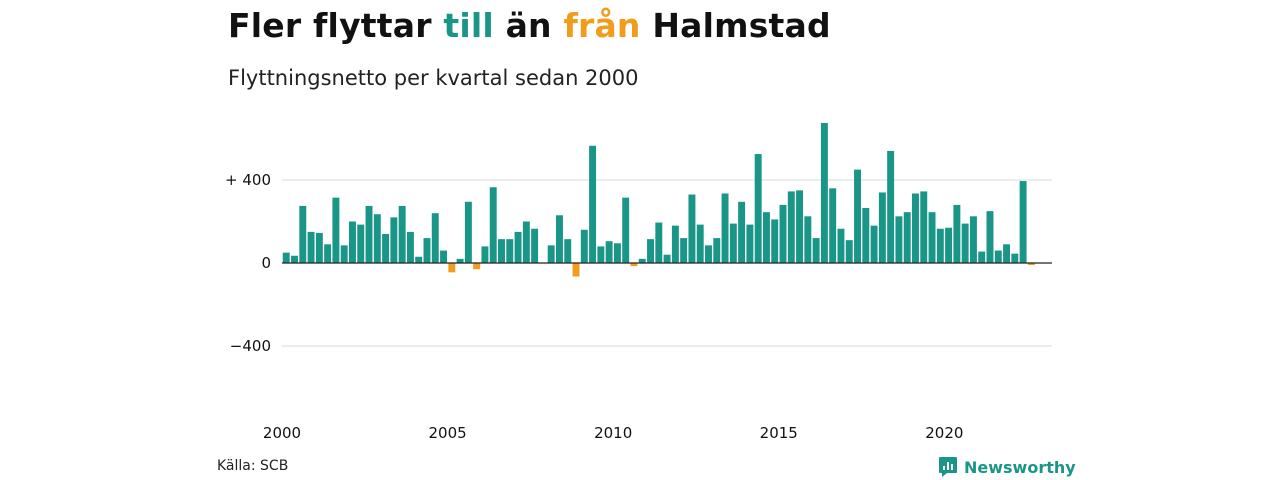 The image size is (1280, 480). What do you see at coordinates (248, 180) in the screenshot?
I see `y-tick-label: + 400` at bounding box center [248, 180].